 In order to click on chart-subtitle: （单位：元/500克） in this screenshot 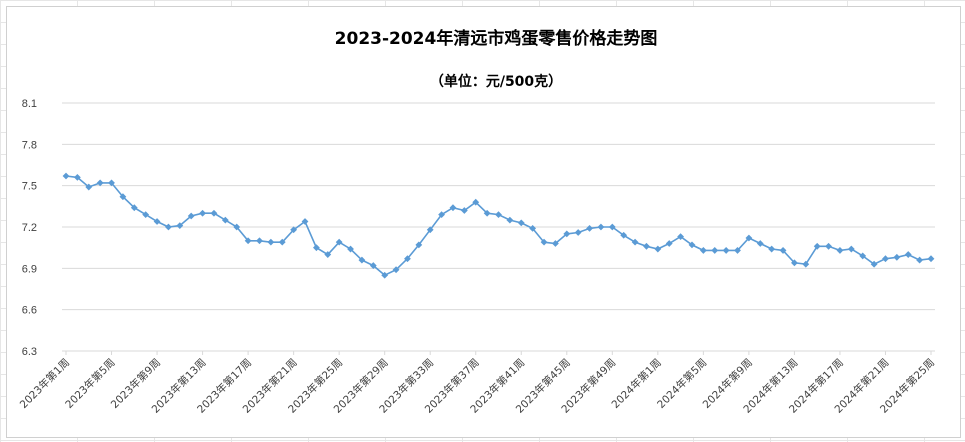, I will do `click(496, 81)`.